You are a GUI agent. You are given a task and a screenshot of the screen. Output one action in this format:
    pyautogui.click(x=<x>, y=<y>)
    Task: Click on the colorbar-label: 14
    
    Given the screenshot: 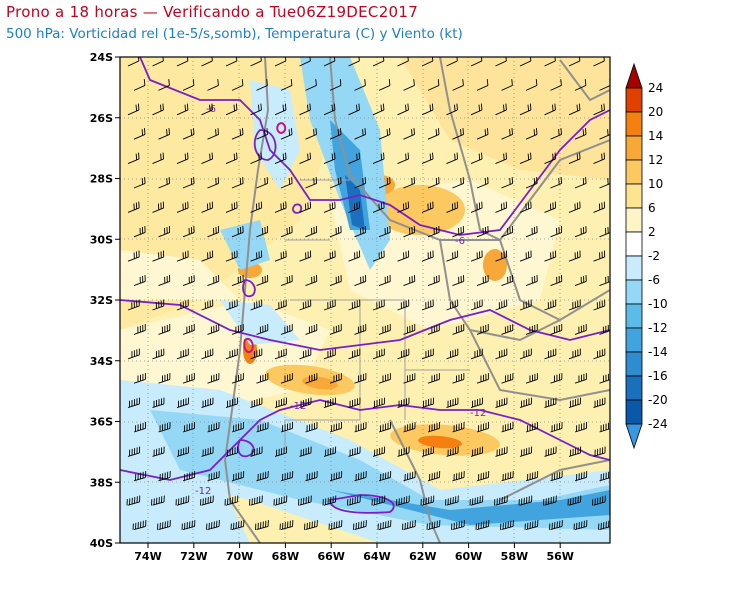 What is the action you would take?
    pyautogui.click(x=655, y=136)
    